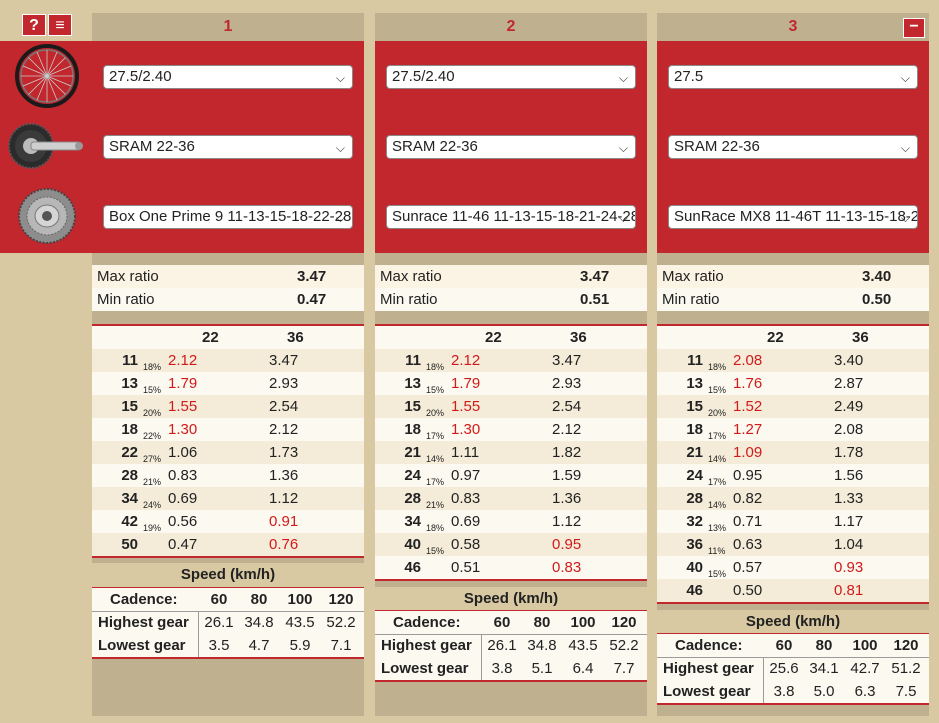 The height and width of the screenshot is (723, 939). I want to click on speed-value: 6.3, so click(865, 691).